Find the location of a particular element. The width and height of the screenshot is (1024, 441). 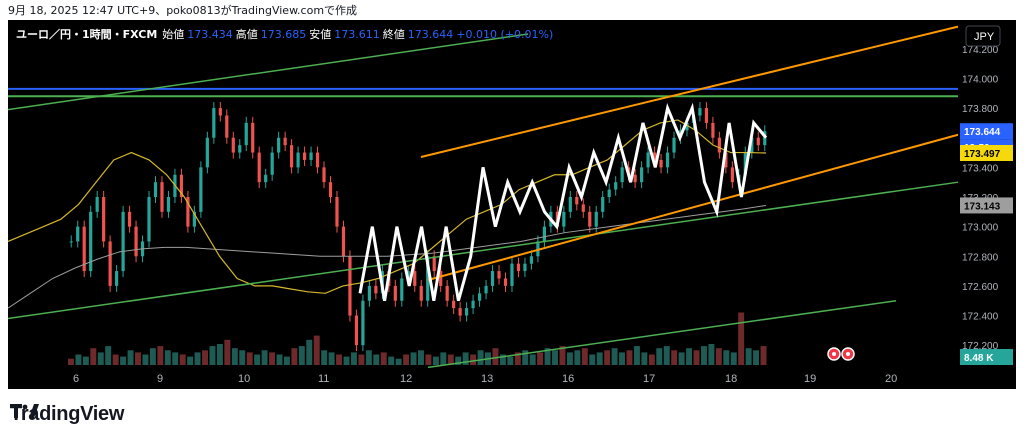

y-tick-label: 173.000 is located at coordinates (980, 228).